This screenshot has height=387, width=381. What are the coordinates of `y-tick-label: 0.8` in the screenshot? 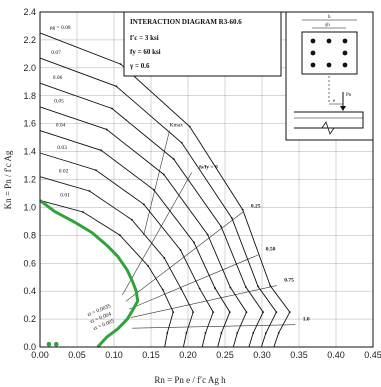 It's located at (29, 235).